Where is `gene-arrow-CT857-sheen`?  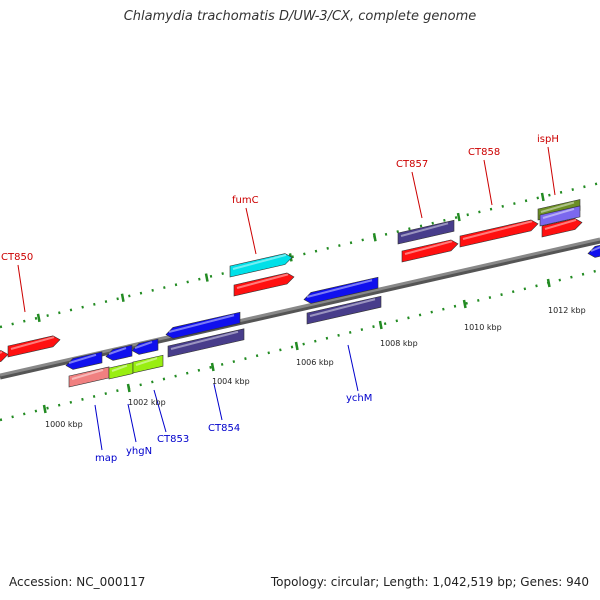
gene-arrow-CT857-sheen is located at coordinates (428, 247).